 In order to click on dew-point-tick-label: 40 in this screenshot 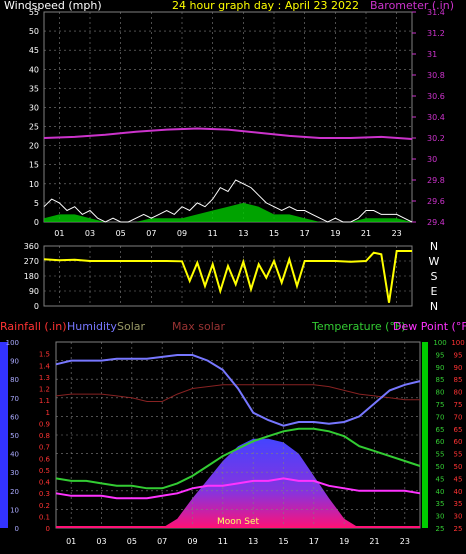, I will do `click(458, 492)`.